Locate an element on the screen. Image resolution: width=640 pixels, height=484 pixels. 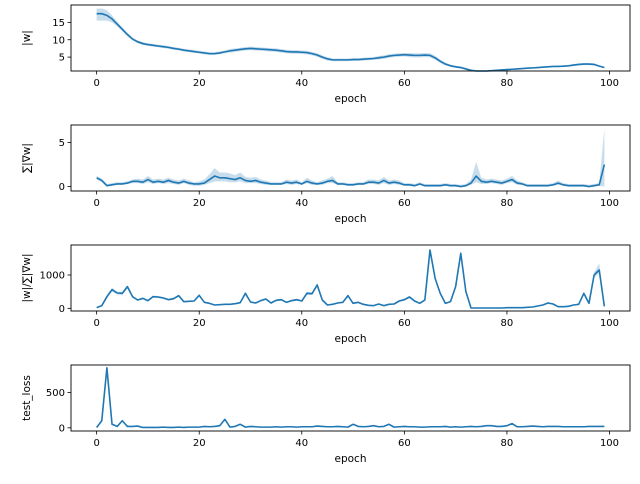
y-axis-label: test_loss is located at coordinates (27, 398).